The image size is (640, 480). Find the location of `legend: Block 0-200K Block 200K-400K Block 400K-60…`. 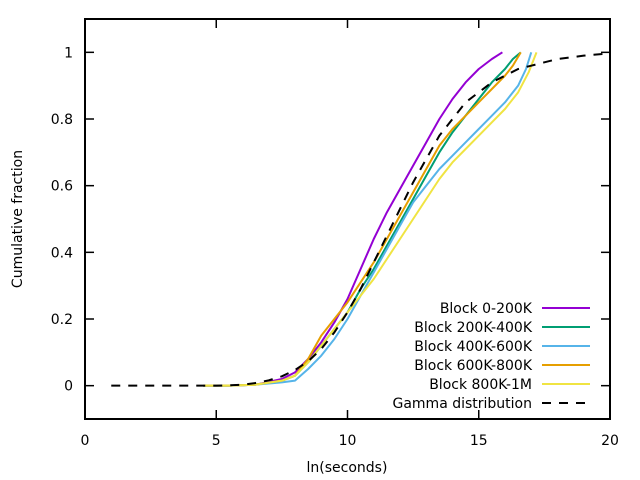

legend: Block 0-200K Block 200K-400K Block 400K-60… is located at coordinates (491, 356).